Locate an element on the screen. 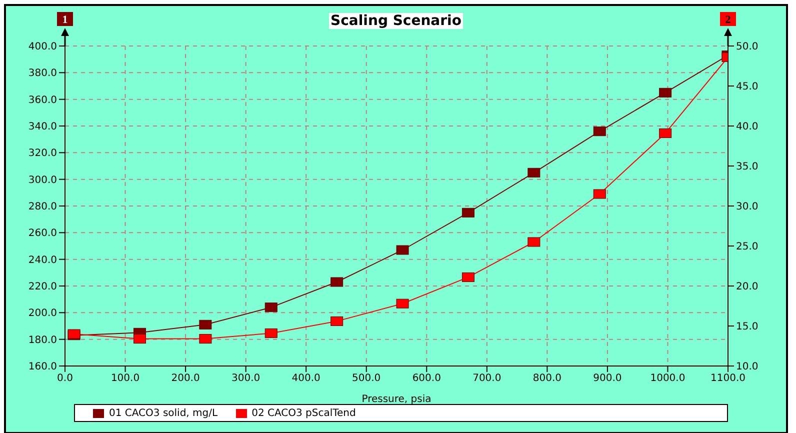 This screenshot has height=433, width=796. y-tick-label: 380.0 is located at coordinates (42, 74).